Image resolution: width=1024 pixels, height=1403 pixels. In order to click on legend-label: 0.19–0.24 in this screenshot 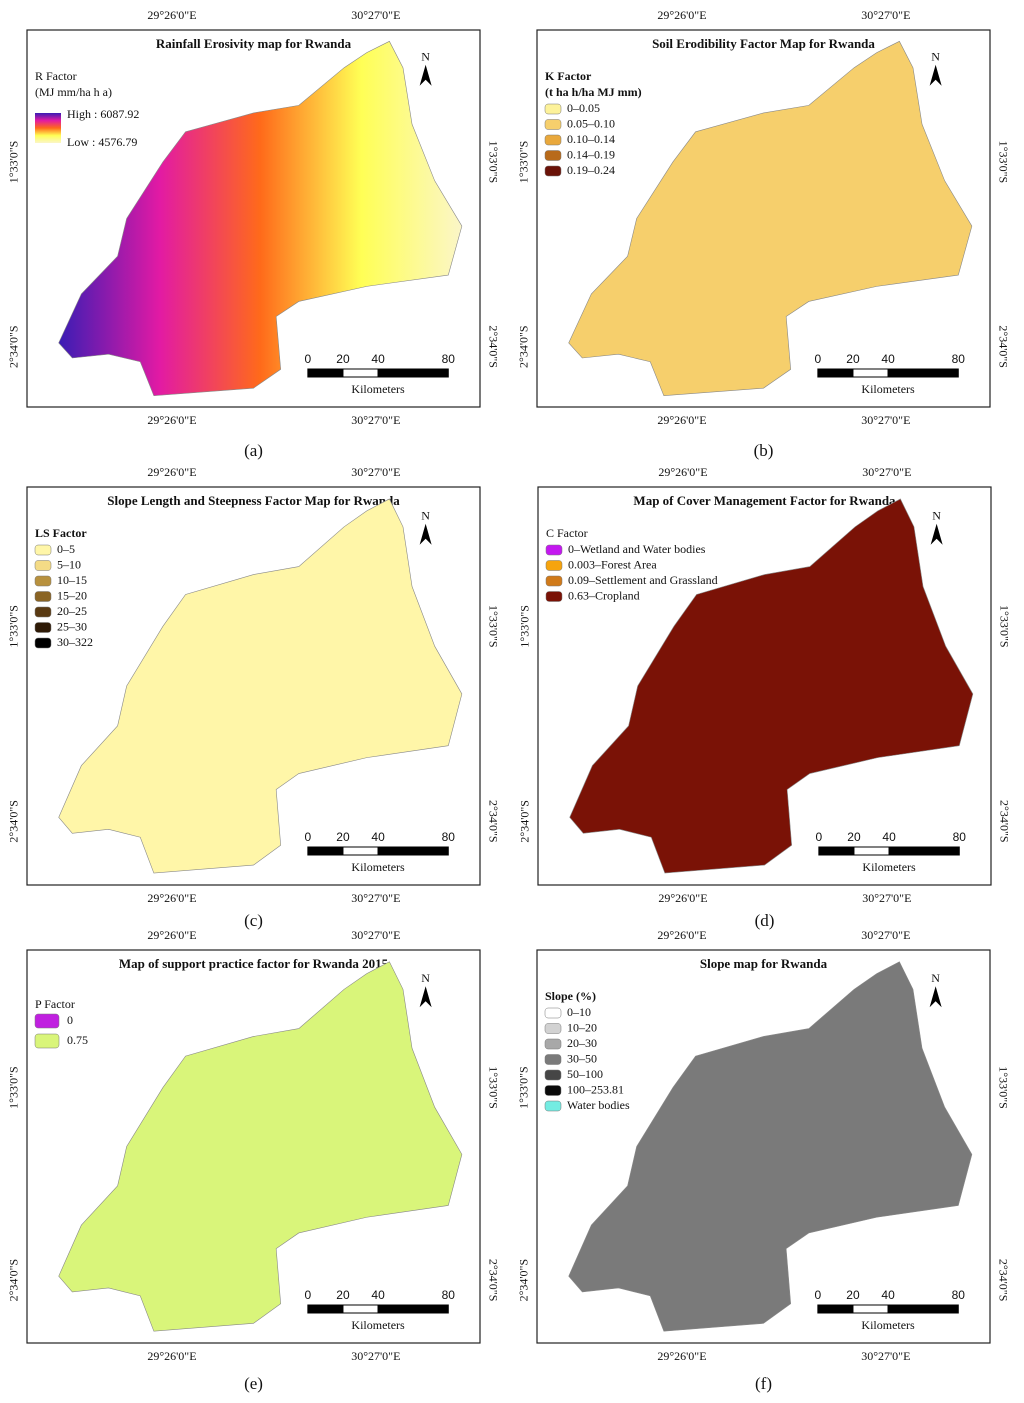, I will do `click(591, 170)`.